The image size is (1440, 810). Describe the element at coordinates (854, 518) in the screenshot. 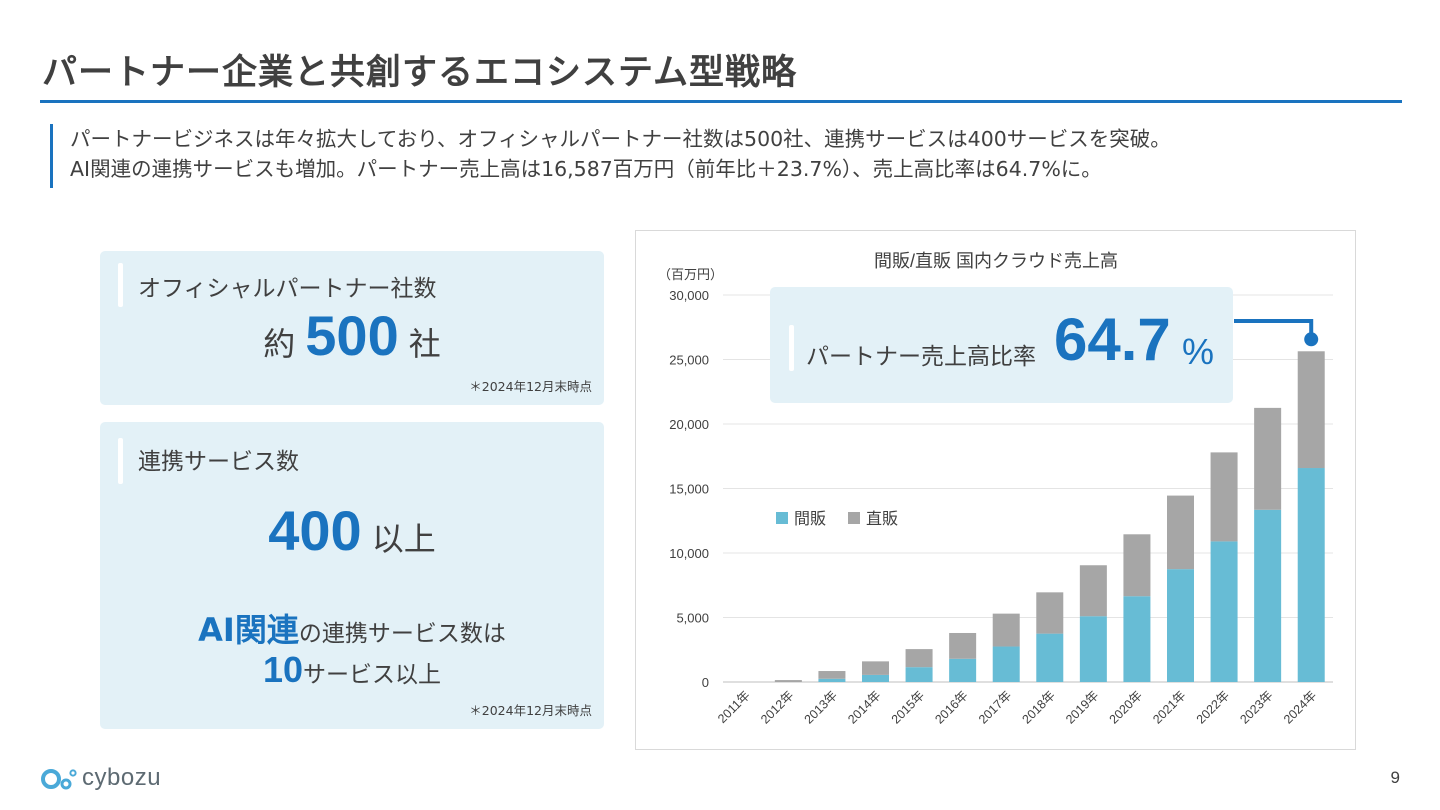

I see `legend-swatch-direct` at that location.